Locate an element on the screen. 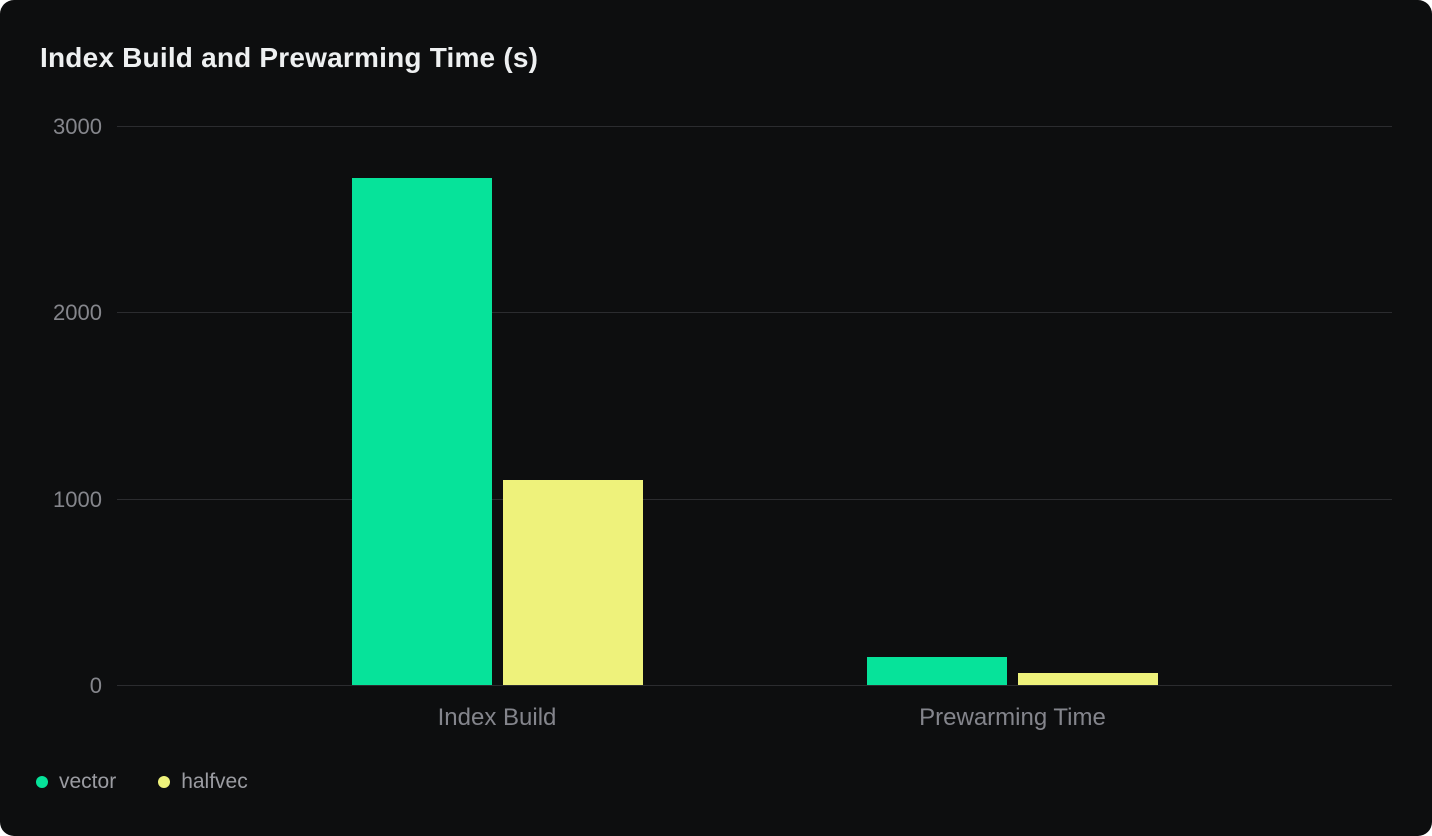 The width and height of the screenshot is (1432, 836). bar-vector-index-build is located at coordinates (421, 431).